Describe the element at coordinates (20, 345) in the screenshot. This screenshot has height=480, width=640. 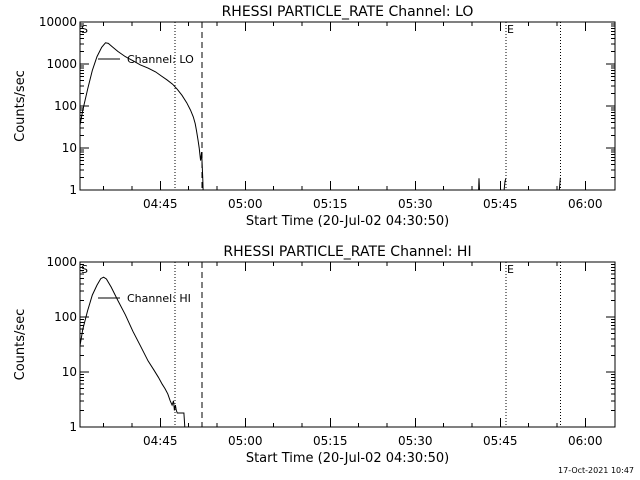
I see `panel2-y-label: Counts/sec` at that location.